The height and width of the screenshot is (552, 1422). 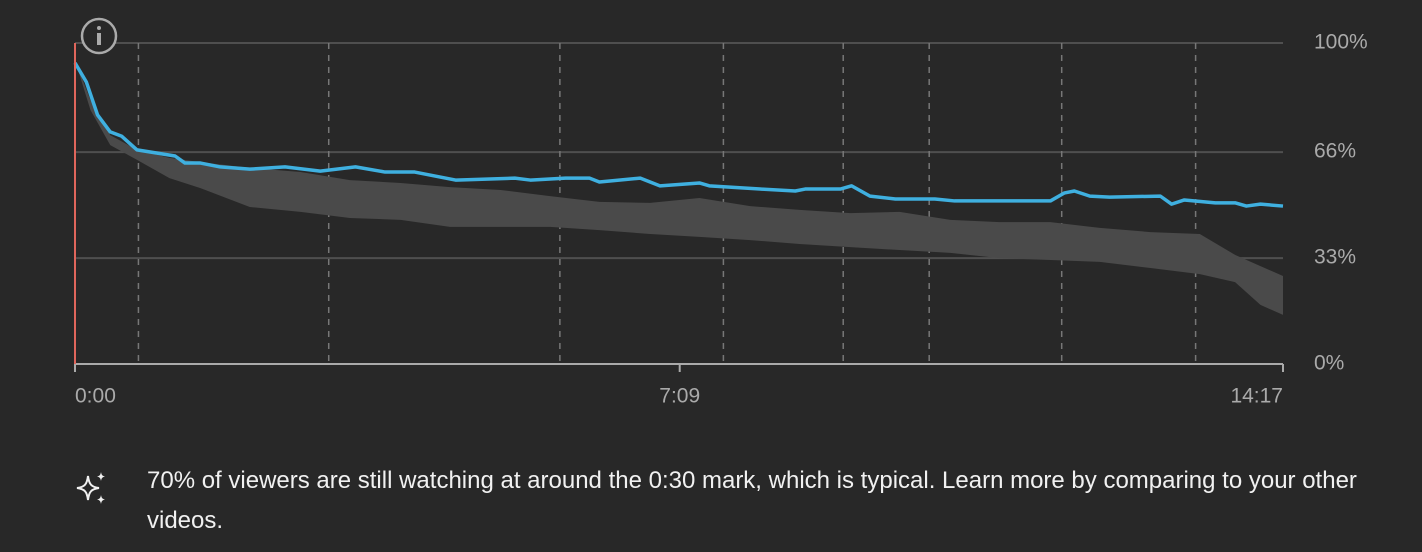 I want to click on info-stem, so click(x=99, y=39).